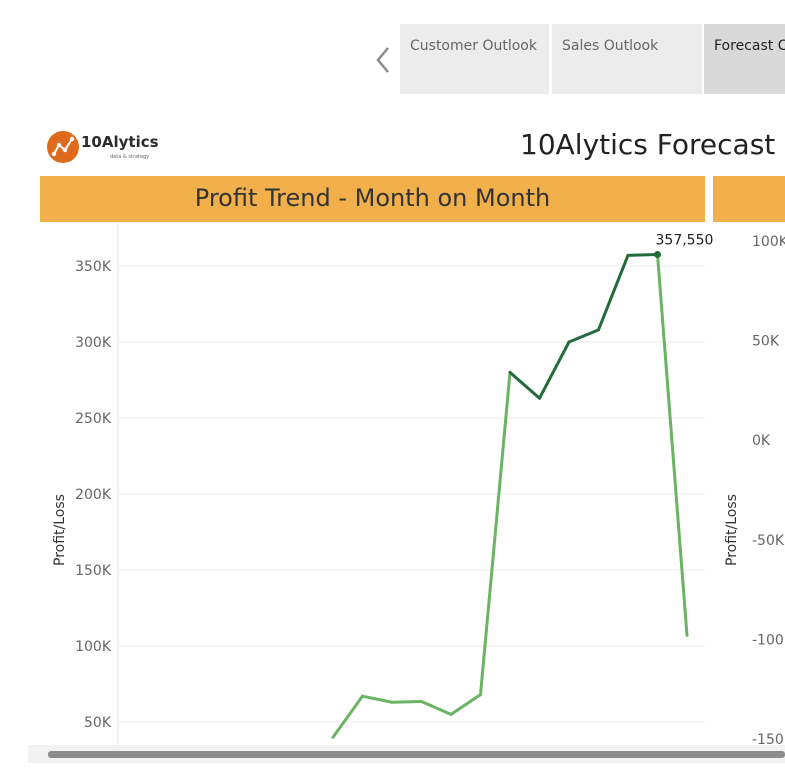 This screenshot has width=785, height=776. What do you see at coordinates (761, 441) in the screenshot?
I see `right-y-tick-label: 0K` at bounding box center [761, 441].